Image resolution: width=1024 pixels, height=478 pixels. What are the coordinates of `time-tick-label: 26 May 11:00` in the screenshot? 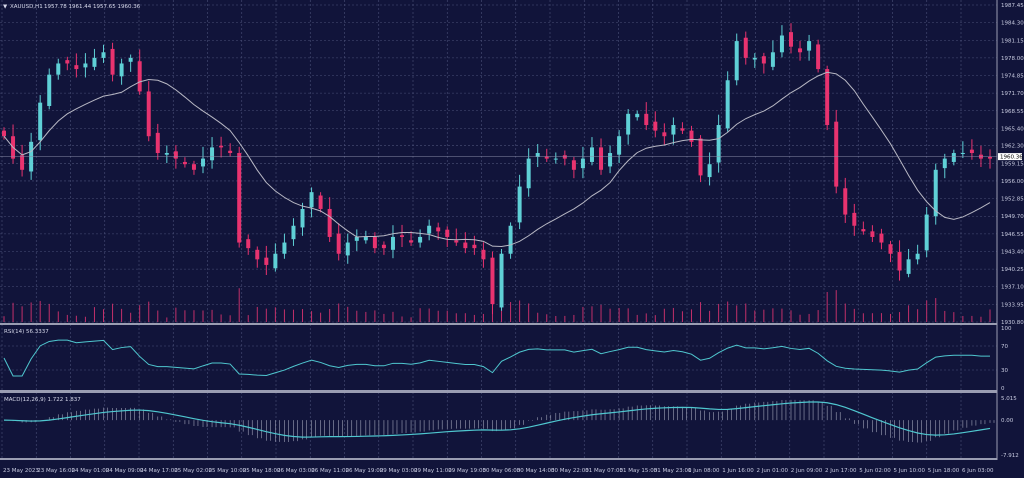 It's located at (330, 471).